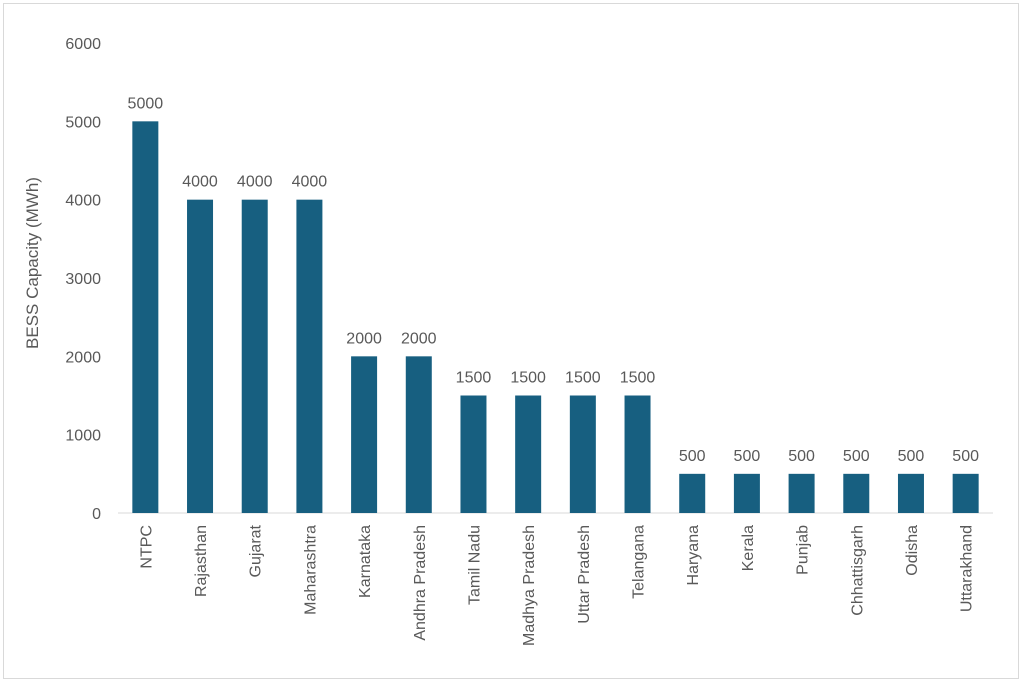  I want to click on y-tick-label: 2000, so click(83, 357).